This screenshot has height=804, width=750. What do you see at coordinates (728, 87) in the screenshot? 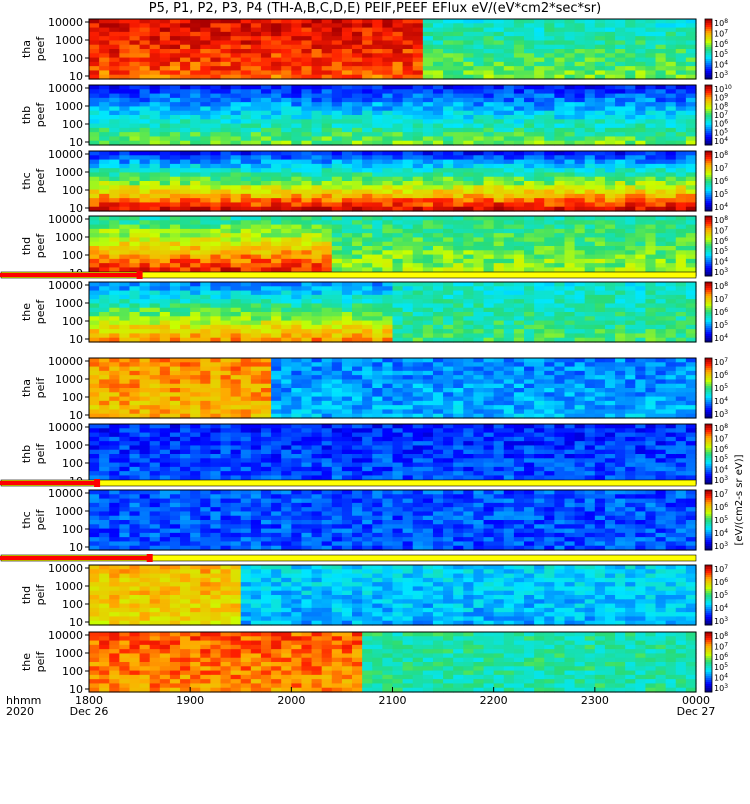
I see `colorbar-tick-exponent: 10` at bounding box center [728, 87].